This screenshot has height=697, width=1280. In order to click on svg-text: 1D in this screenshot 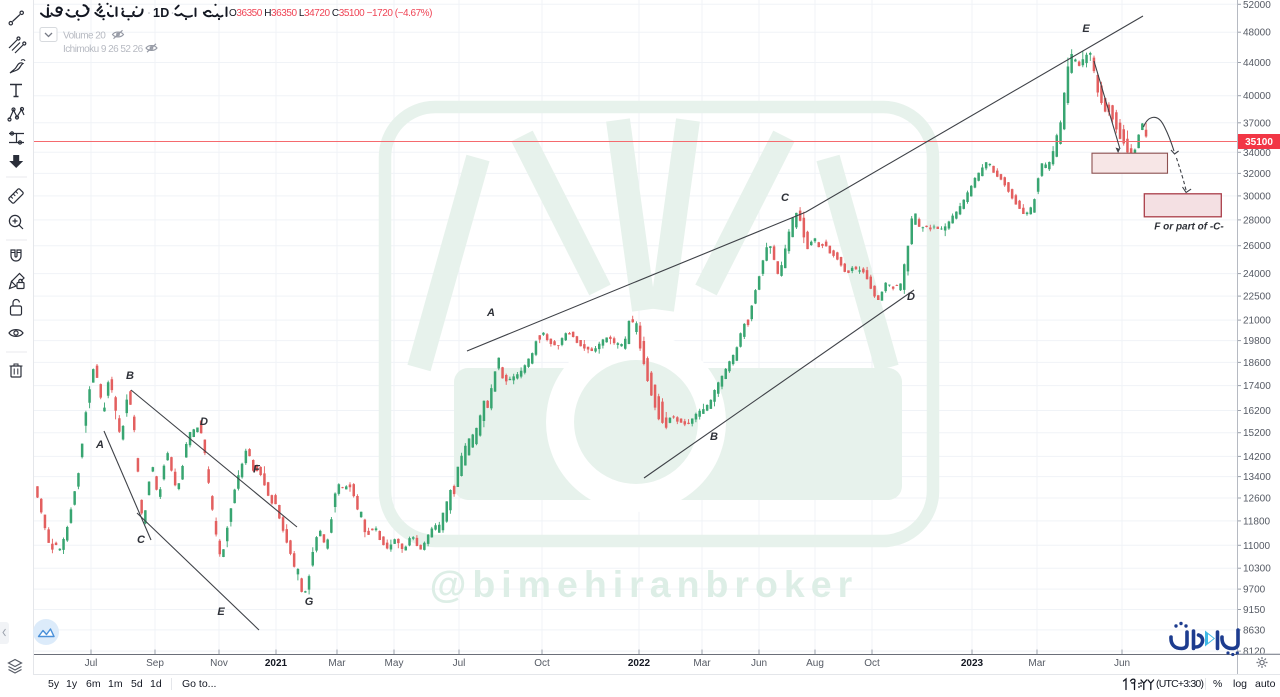, I will do `click(161, 13)`.